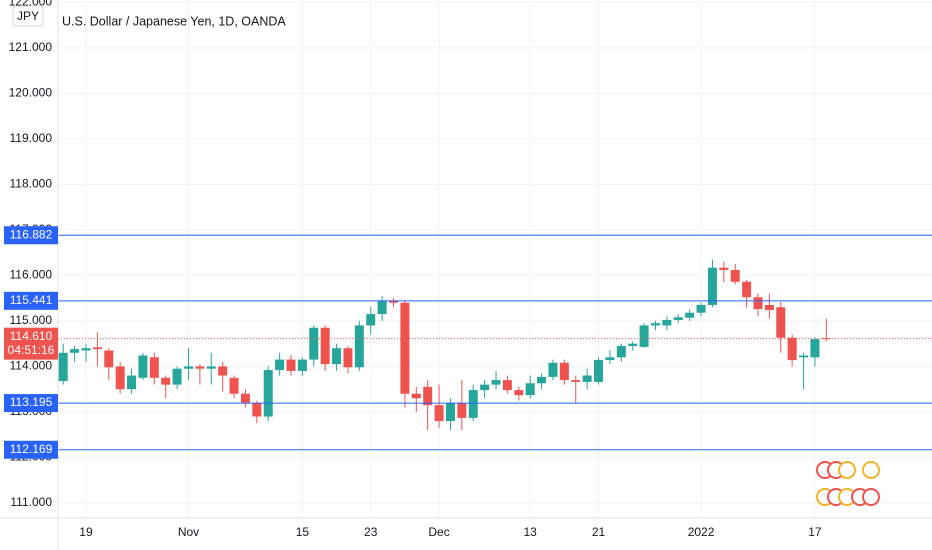  What do you see at coordinates (188, 532) in the screenshot?
I see `x-tick-label: Nov` at bounding box center [188, 532].